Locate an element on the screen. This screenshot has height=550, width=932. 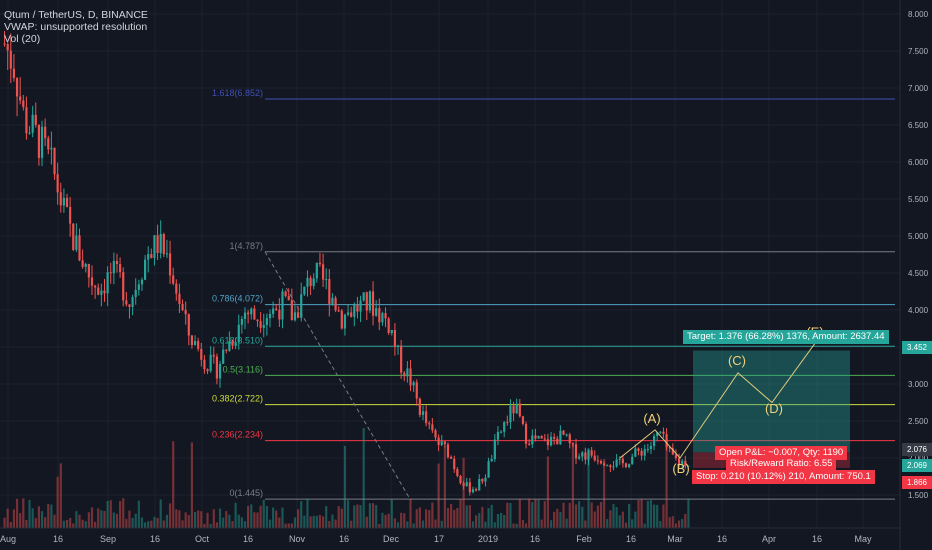
x-tick-label: Sep is located at coordinates (108, 539).